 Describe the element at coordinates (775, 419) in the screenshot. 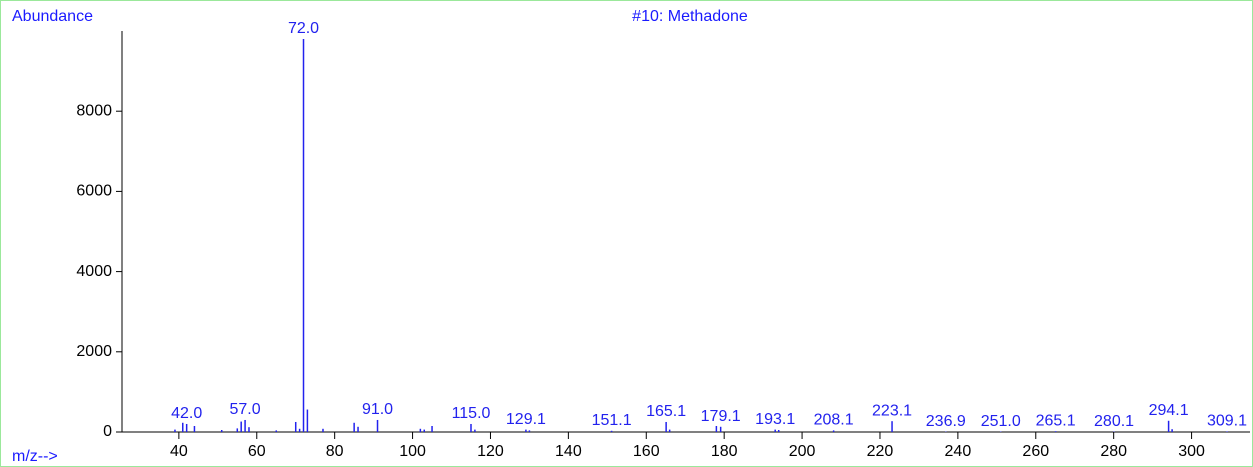

I see `peak-label: 193.1` at that location.